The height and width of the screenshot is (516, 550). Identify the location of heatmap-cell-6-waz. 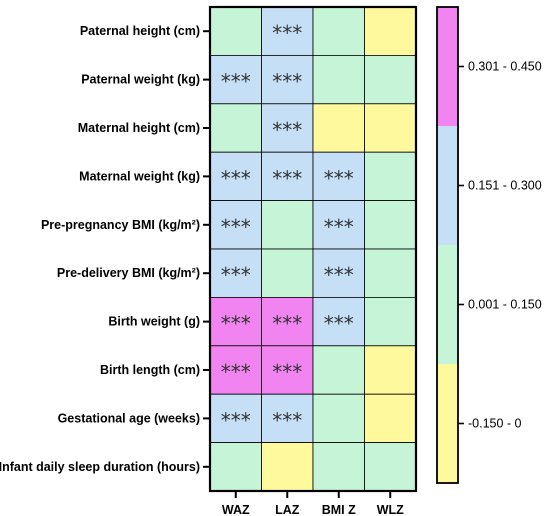
(235, 273).